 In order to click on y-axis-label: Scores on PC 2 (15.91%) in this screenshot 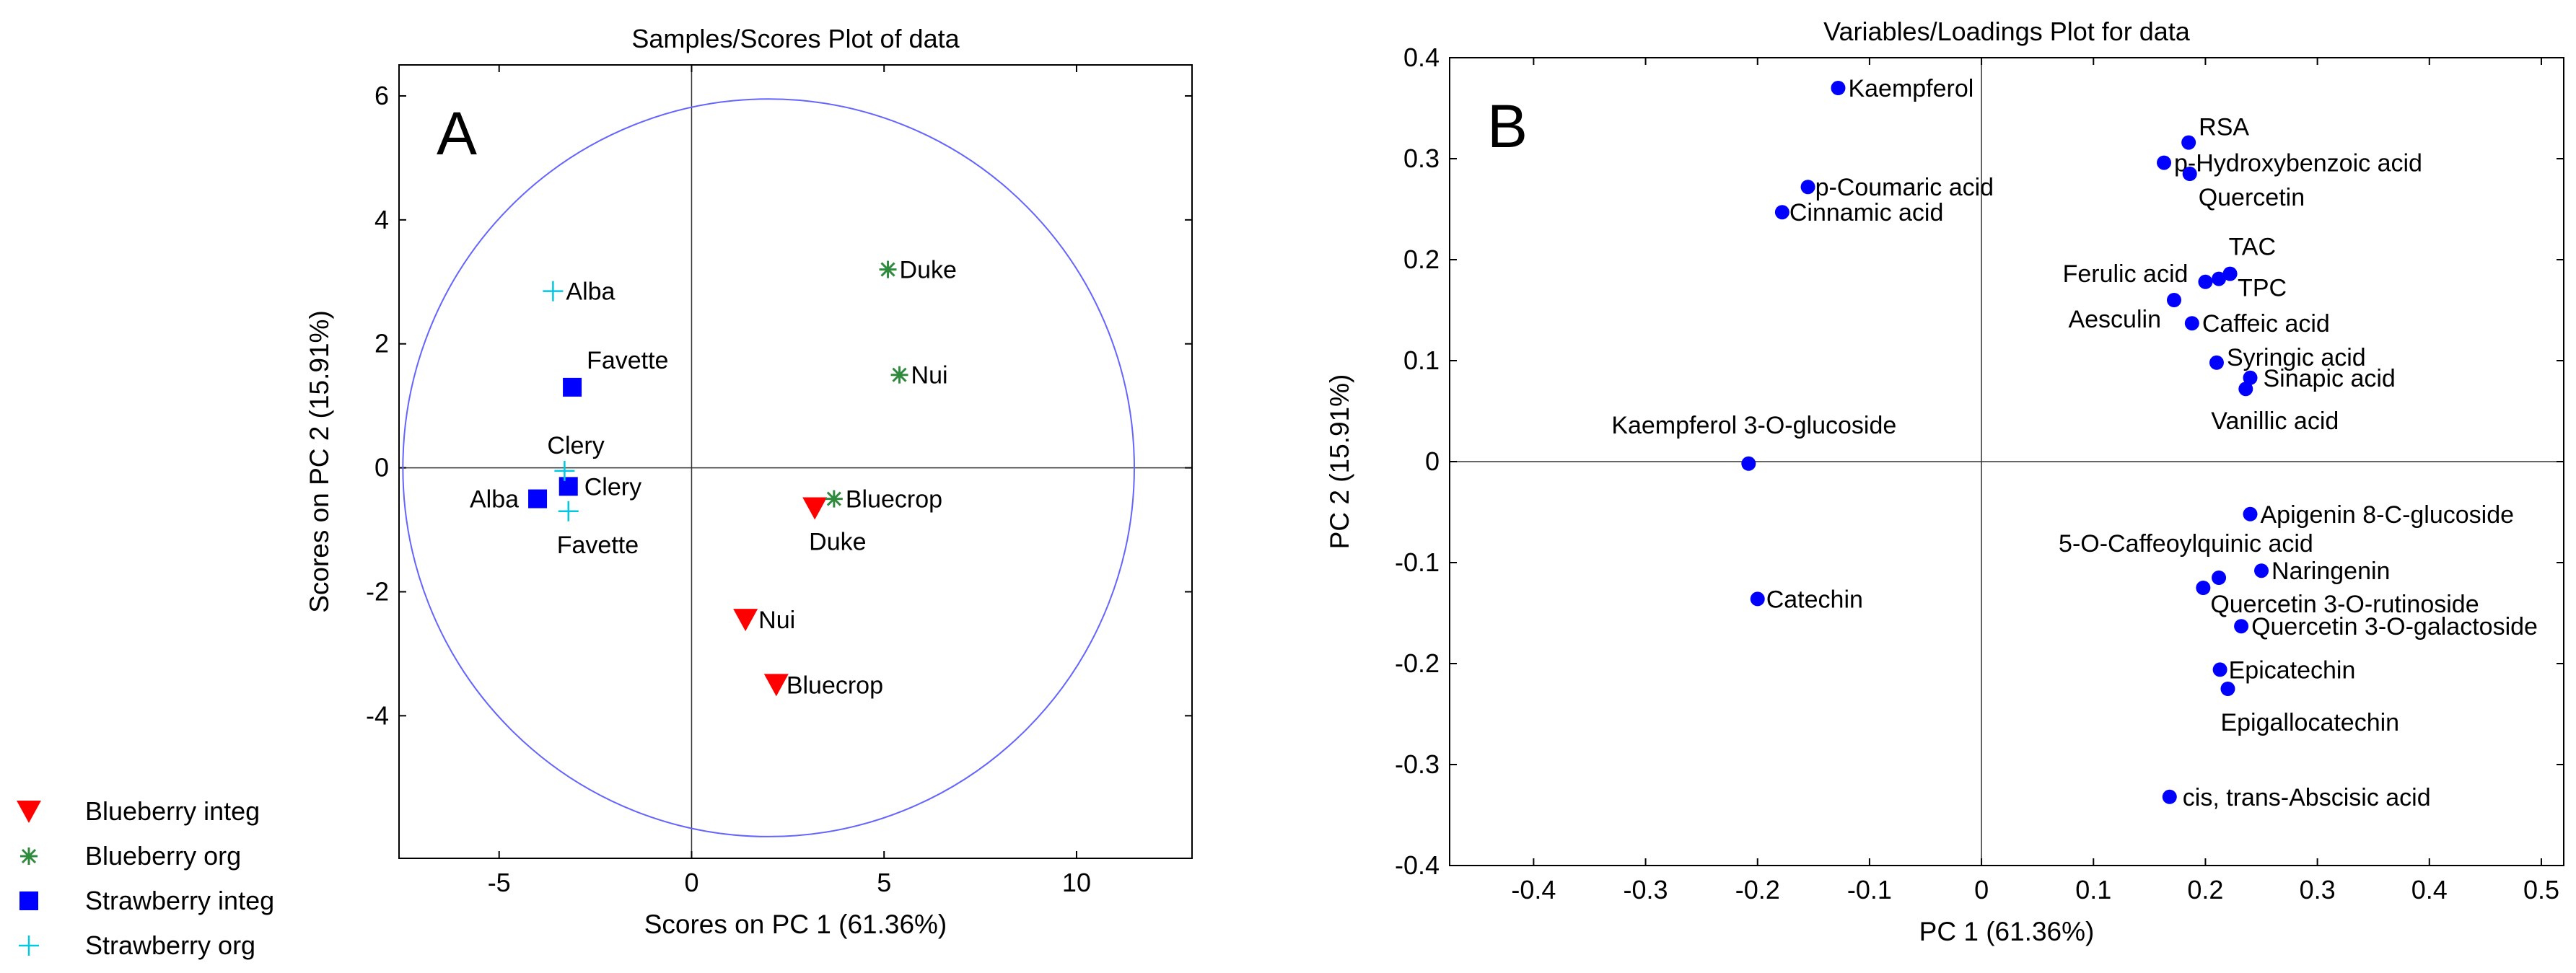, I will do `click(319, 461)`.